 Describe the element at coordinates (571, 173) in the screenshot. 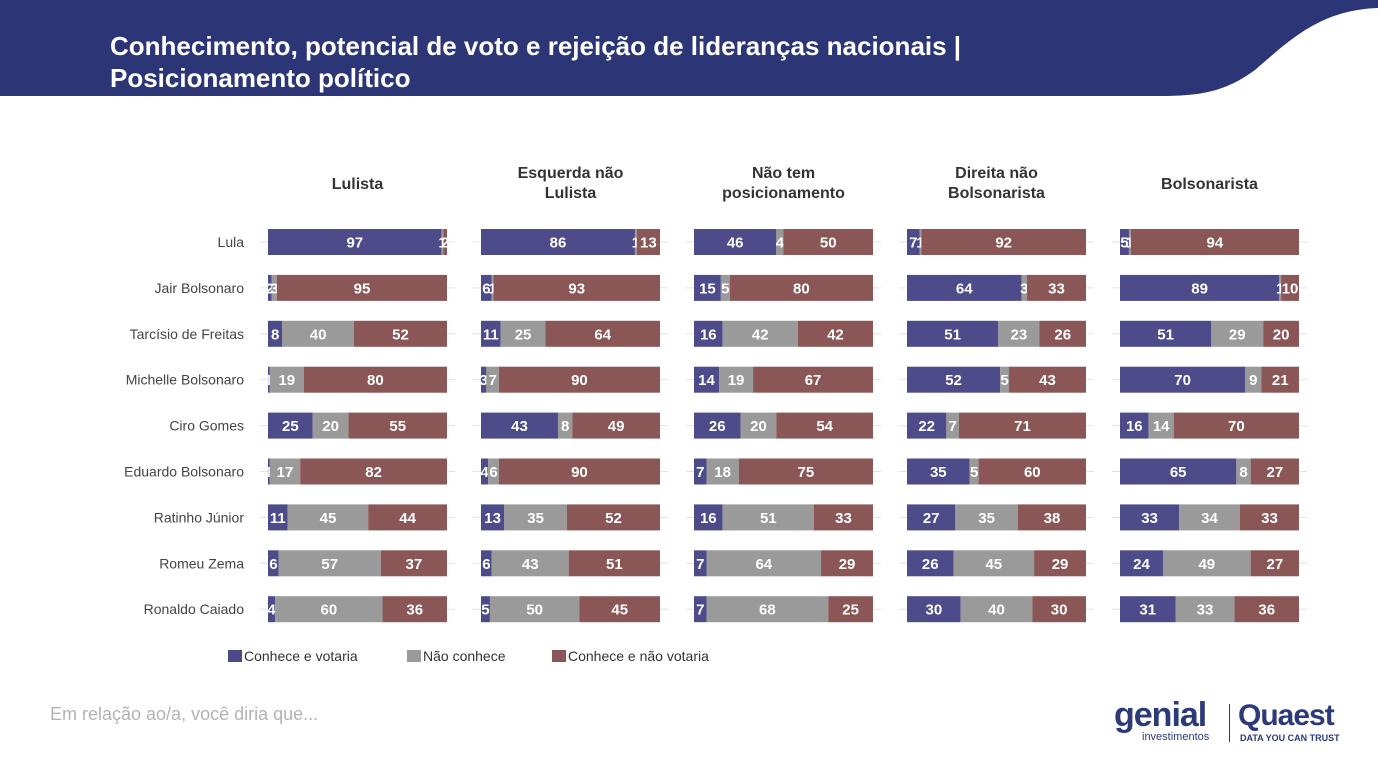

I see `panel-title: Esquerda não` at that location.